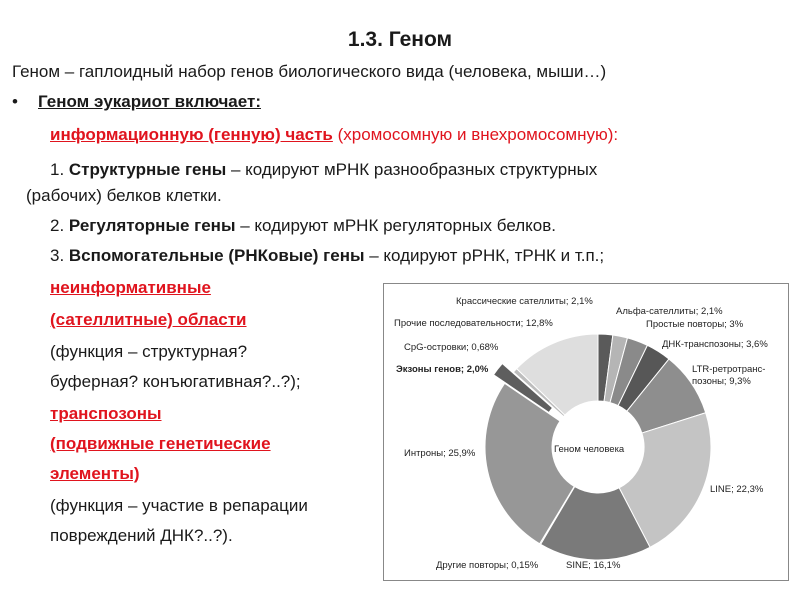 This screenshot has width=800, height=600. Describe the element at coordinates (106, 413) in the screenshot. I see `transposons-line1: транспозоны` at that location.